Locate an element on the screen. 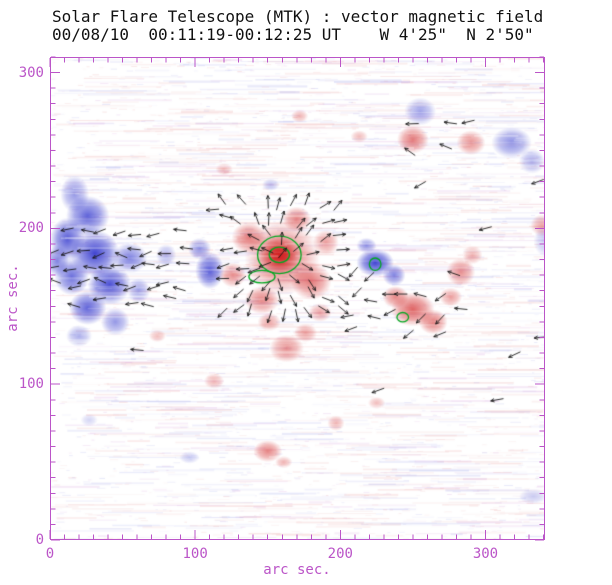 This screenshot has width=612, height=585. x-tick-label: 100 is located at coordinates (195, 554).